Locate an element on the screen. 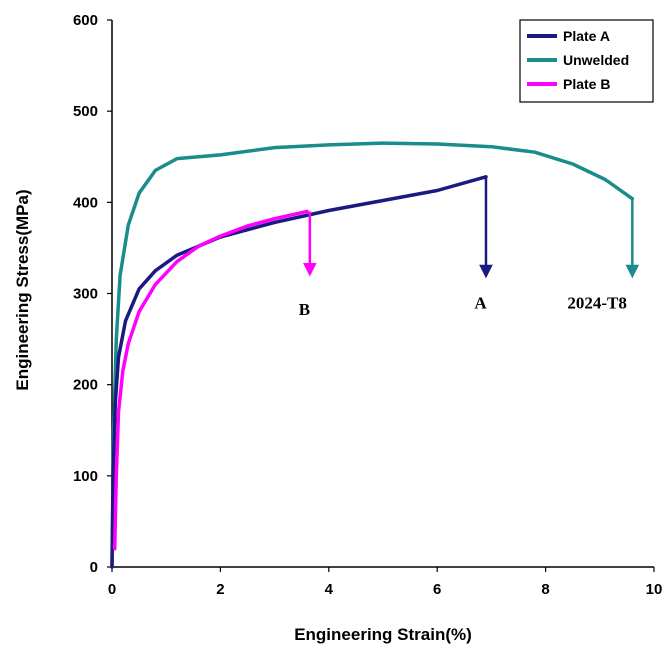 This screenshot has height=646, width=664. fracture-arrows is located at coordinates (471, 227).